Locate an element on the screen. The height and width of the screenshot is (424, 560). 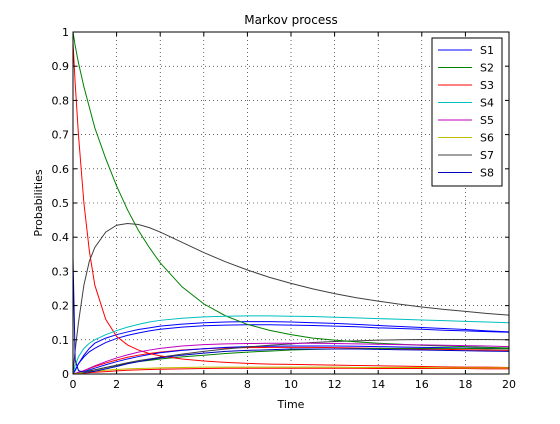
legend-label-s4: S4 is located at coordinates (487, 103).